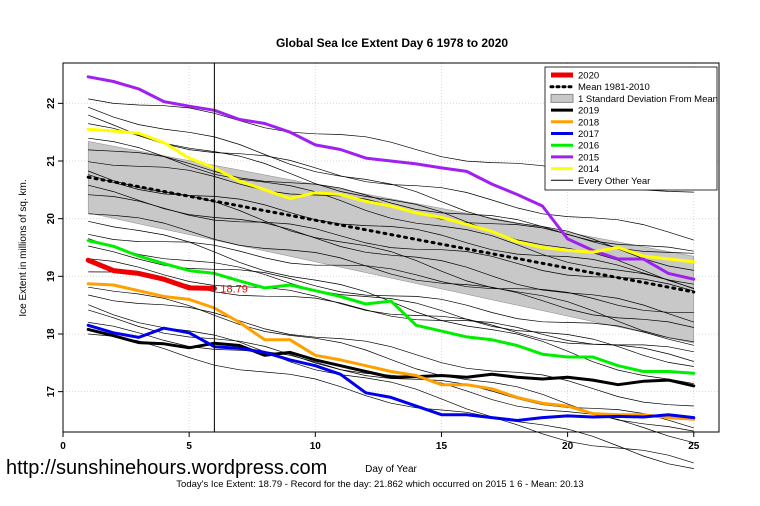 The height and width of the screenshot is (506, 760). What do you see at coordinates (648, 99) in the screenshot?
I see `legend-label: 1 Standard Deviation From Mean` at bounding box center [648, 99].